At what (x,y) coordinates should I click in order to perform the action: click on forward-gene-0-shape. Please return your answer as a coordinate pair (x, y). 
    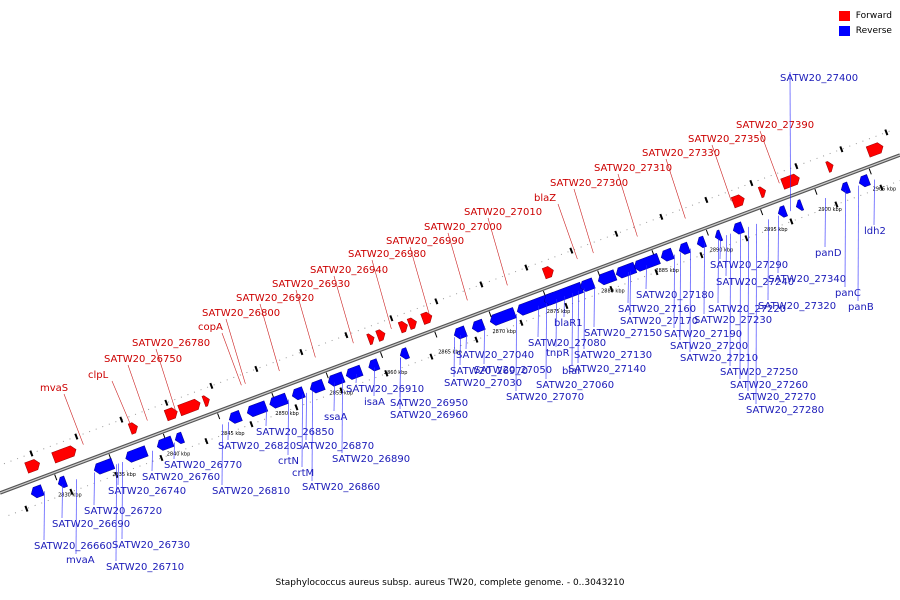
    Looking at the image, I should click on (32, 466).